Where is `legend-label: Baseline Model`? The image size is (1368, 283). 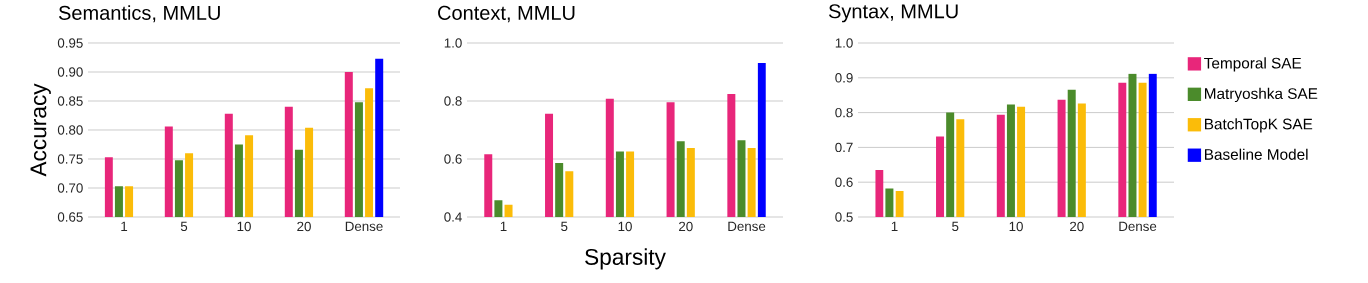
legend-label: Baseline Model is located at coordinates (1256, 154).